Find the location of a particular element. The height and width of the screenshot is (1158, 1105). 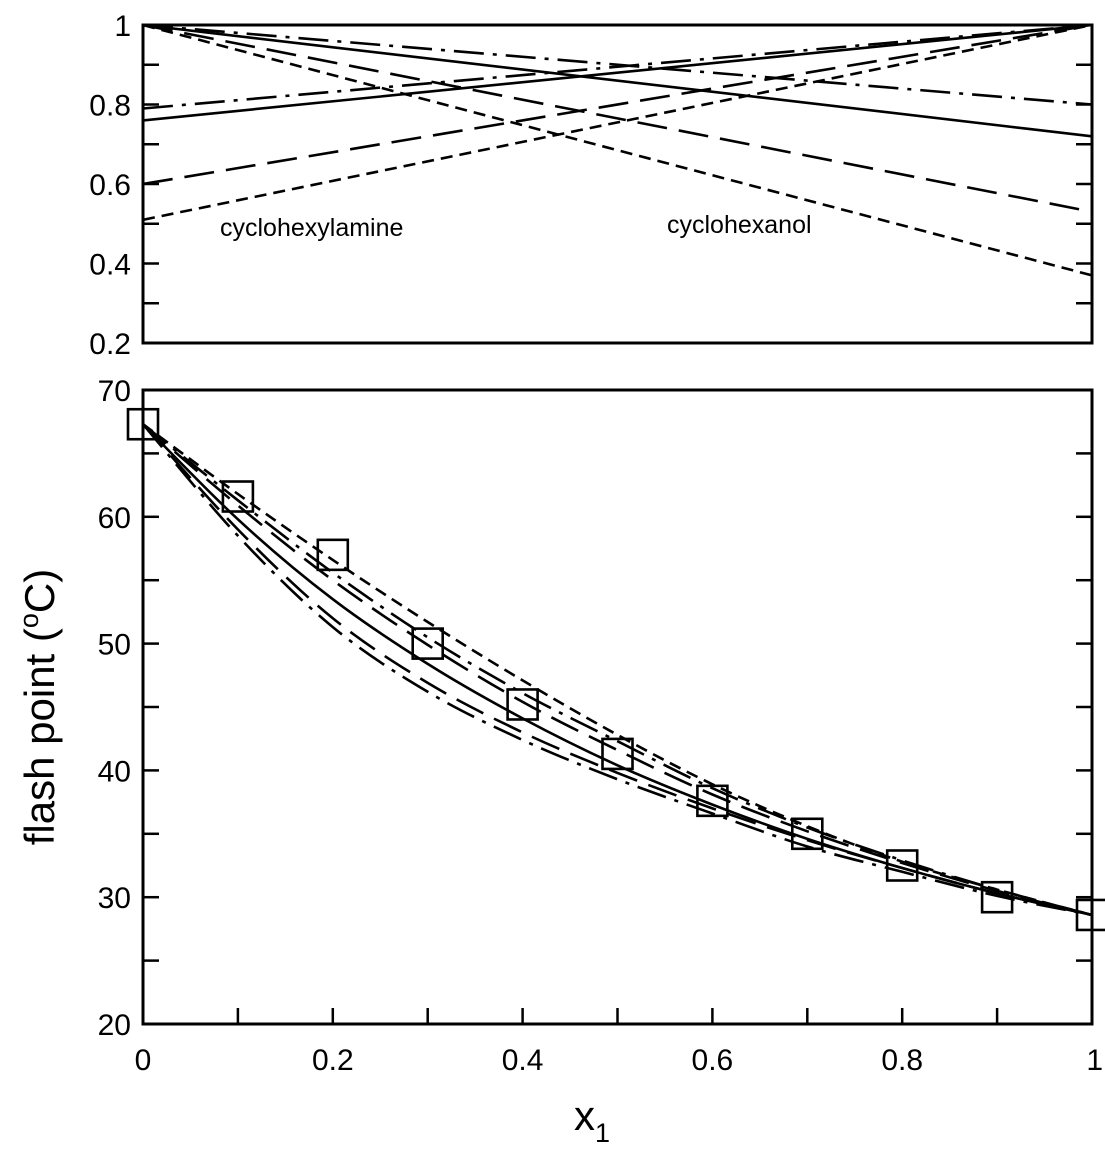

x-axis-title: x1 is located at coordinates (592, 1120).